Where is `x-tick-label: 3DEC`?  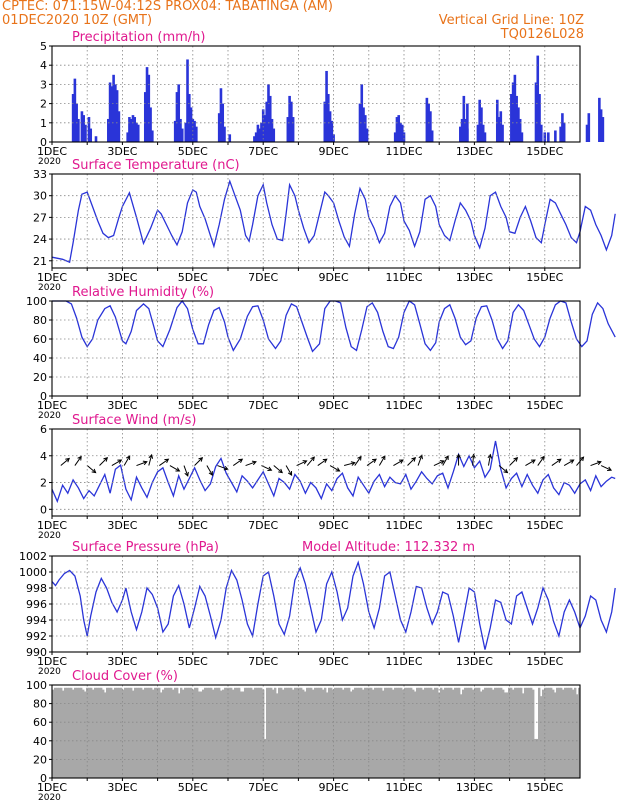 x-tick-label: 3DEC is located at coordinates (122, 661).